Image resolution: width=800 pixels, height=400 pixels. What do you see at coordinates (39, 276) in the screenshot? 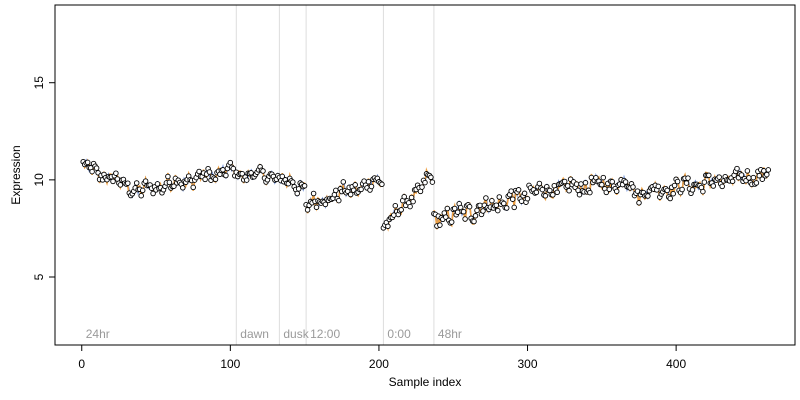
I see `y-tick-label: 5` at bounding box center [39, 276].